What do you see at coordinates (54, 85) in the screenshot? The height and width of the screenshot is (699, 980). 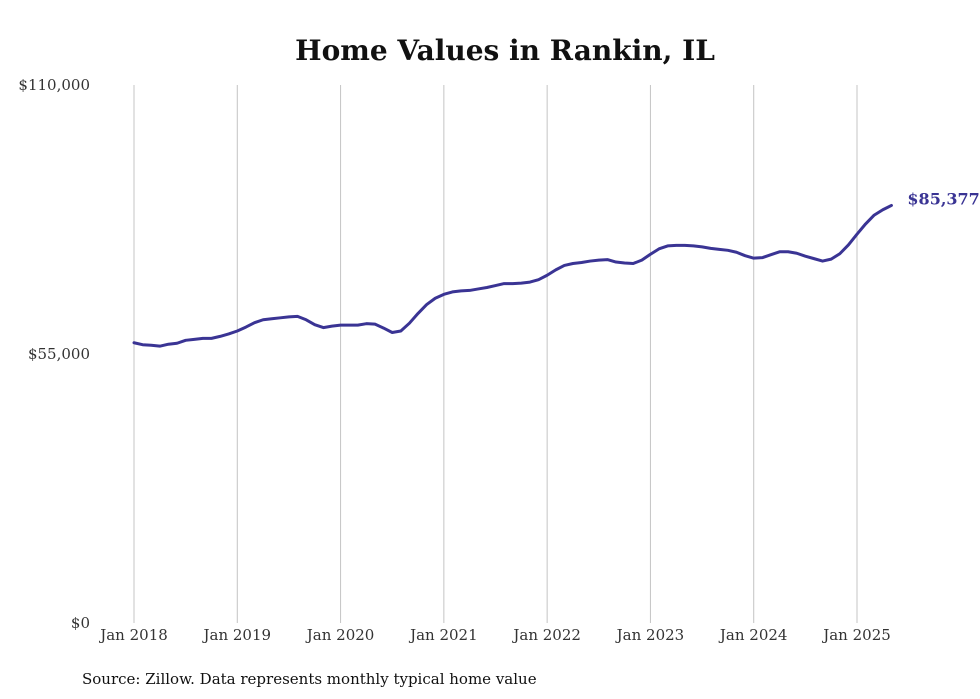 I see `y-tick-label: $110,000` at bounding box center [54, 85].